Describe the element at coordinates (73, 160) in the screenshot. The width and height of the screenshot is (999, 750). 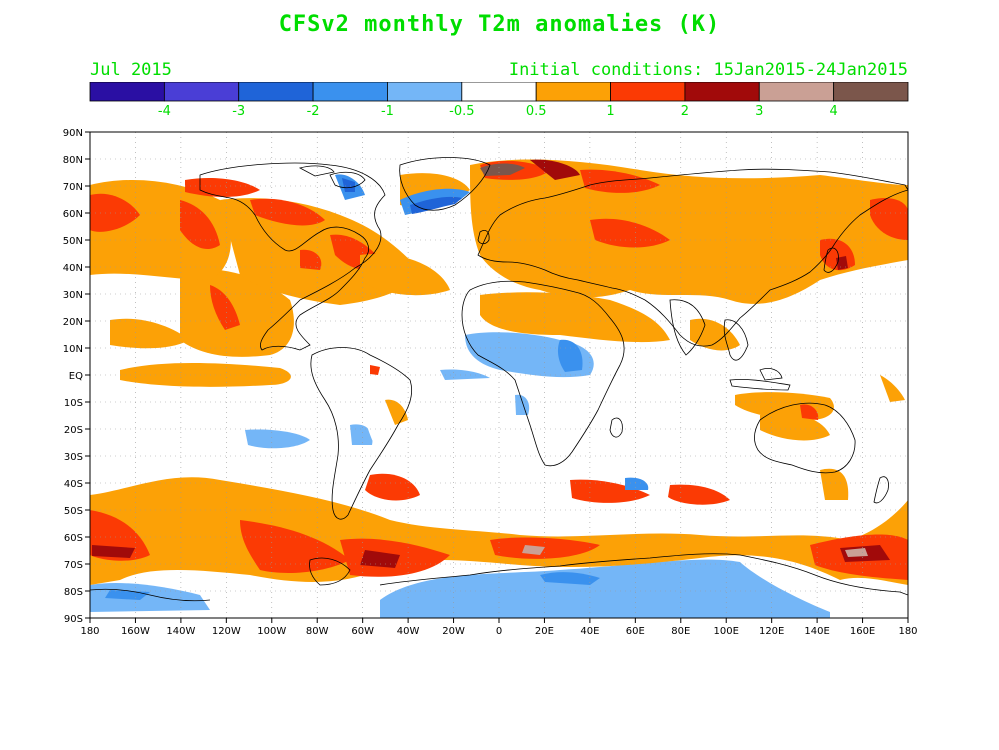
I see `lat-label: 80N` at that location.